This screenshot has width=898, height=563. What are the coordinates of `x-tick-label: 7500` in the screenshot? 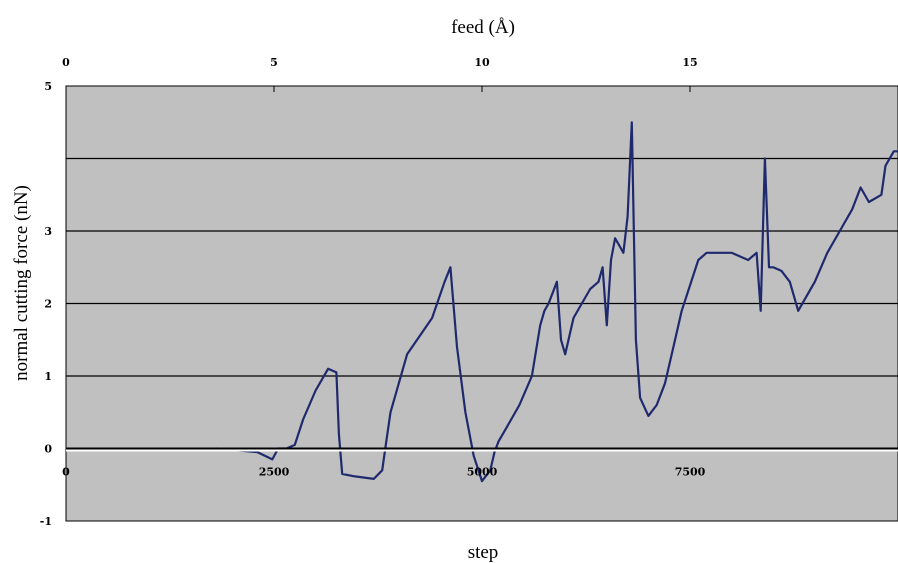 It's located at (690, 472).